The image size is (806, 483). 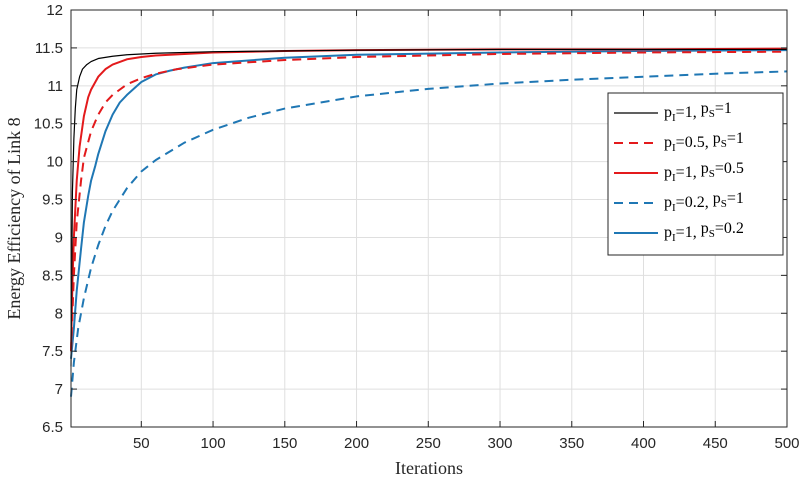 I want to click on y-tick-label: 9.5, so click(x=52, y=200).